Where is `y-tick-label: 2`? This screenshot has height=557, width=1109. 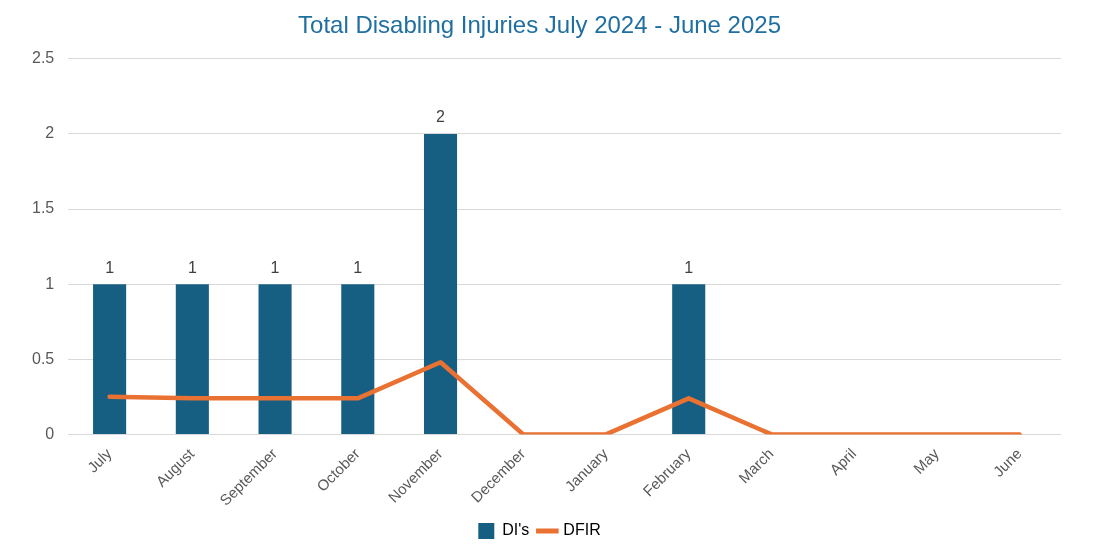
y-tick-label: 2 is located at coordinates (50, 133).